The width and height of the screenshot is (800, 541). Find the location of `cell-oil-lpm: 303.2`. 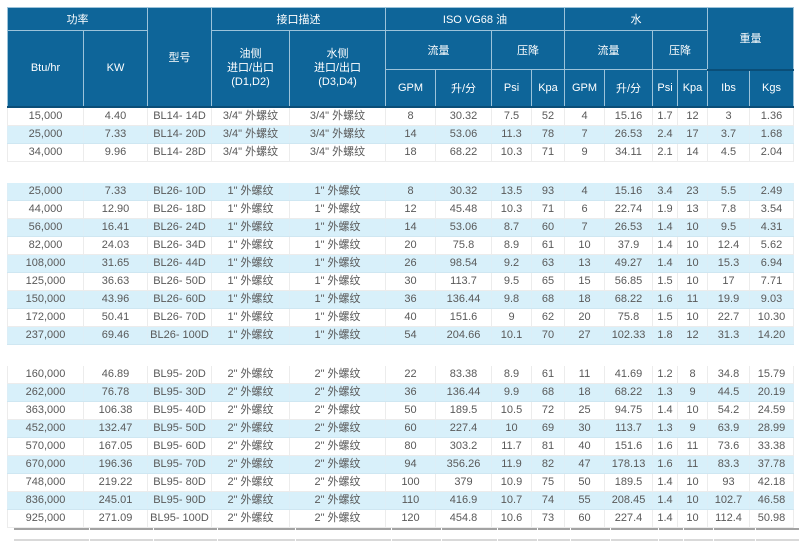

cell-oil-lpm: 303.2 is located at coordinates (463, 446).